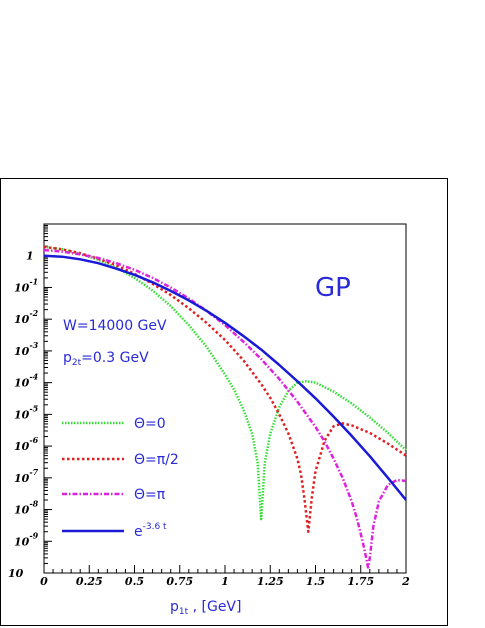 The width and height of the screenshot is (485, 628). What do you see at coordinates (205, 608) in the screenshot?
I see `x-axis-label: p1t , [GeV]` at bounding box center [205, 608].